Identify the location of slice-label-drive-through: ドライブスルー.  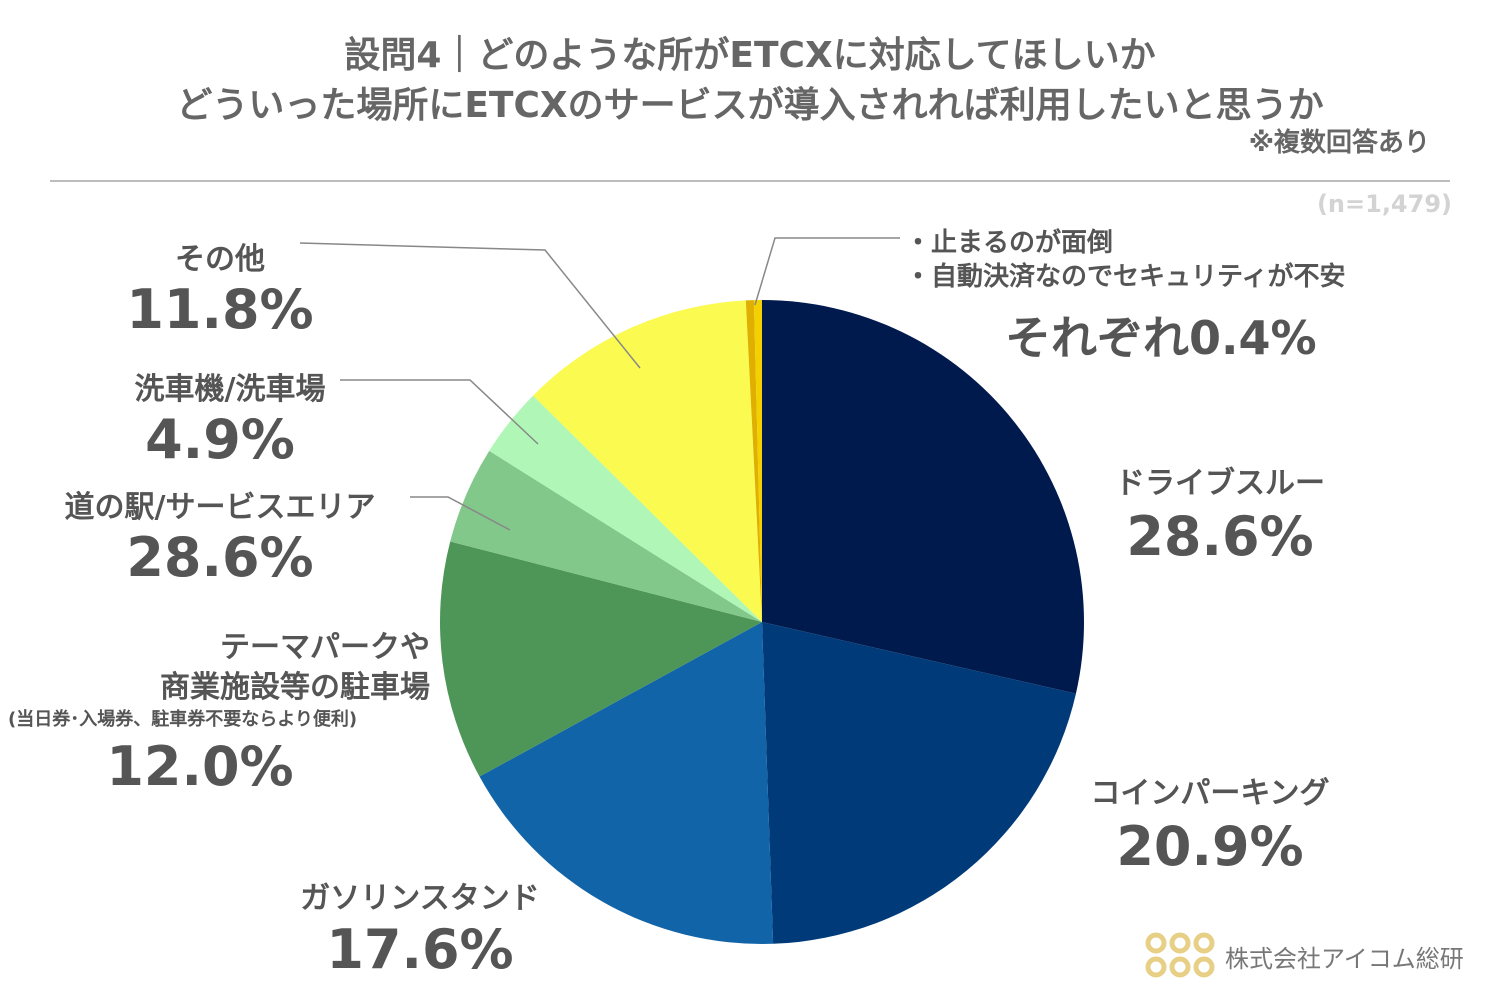
(1220, 483).